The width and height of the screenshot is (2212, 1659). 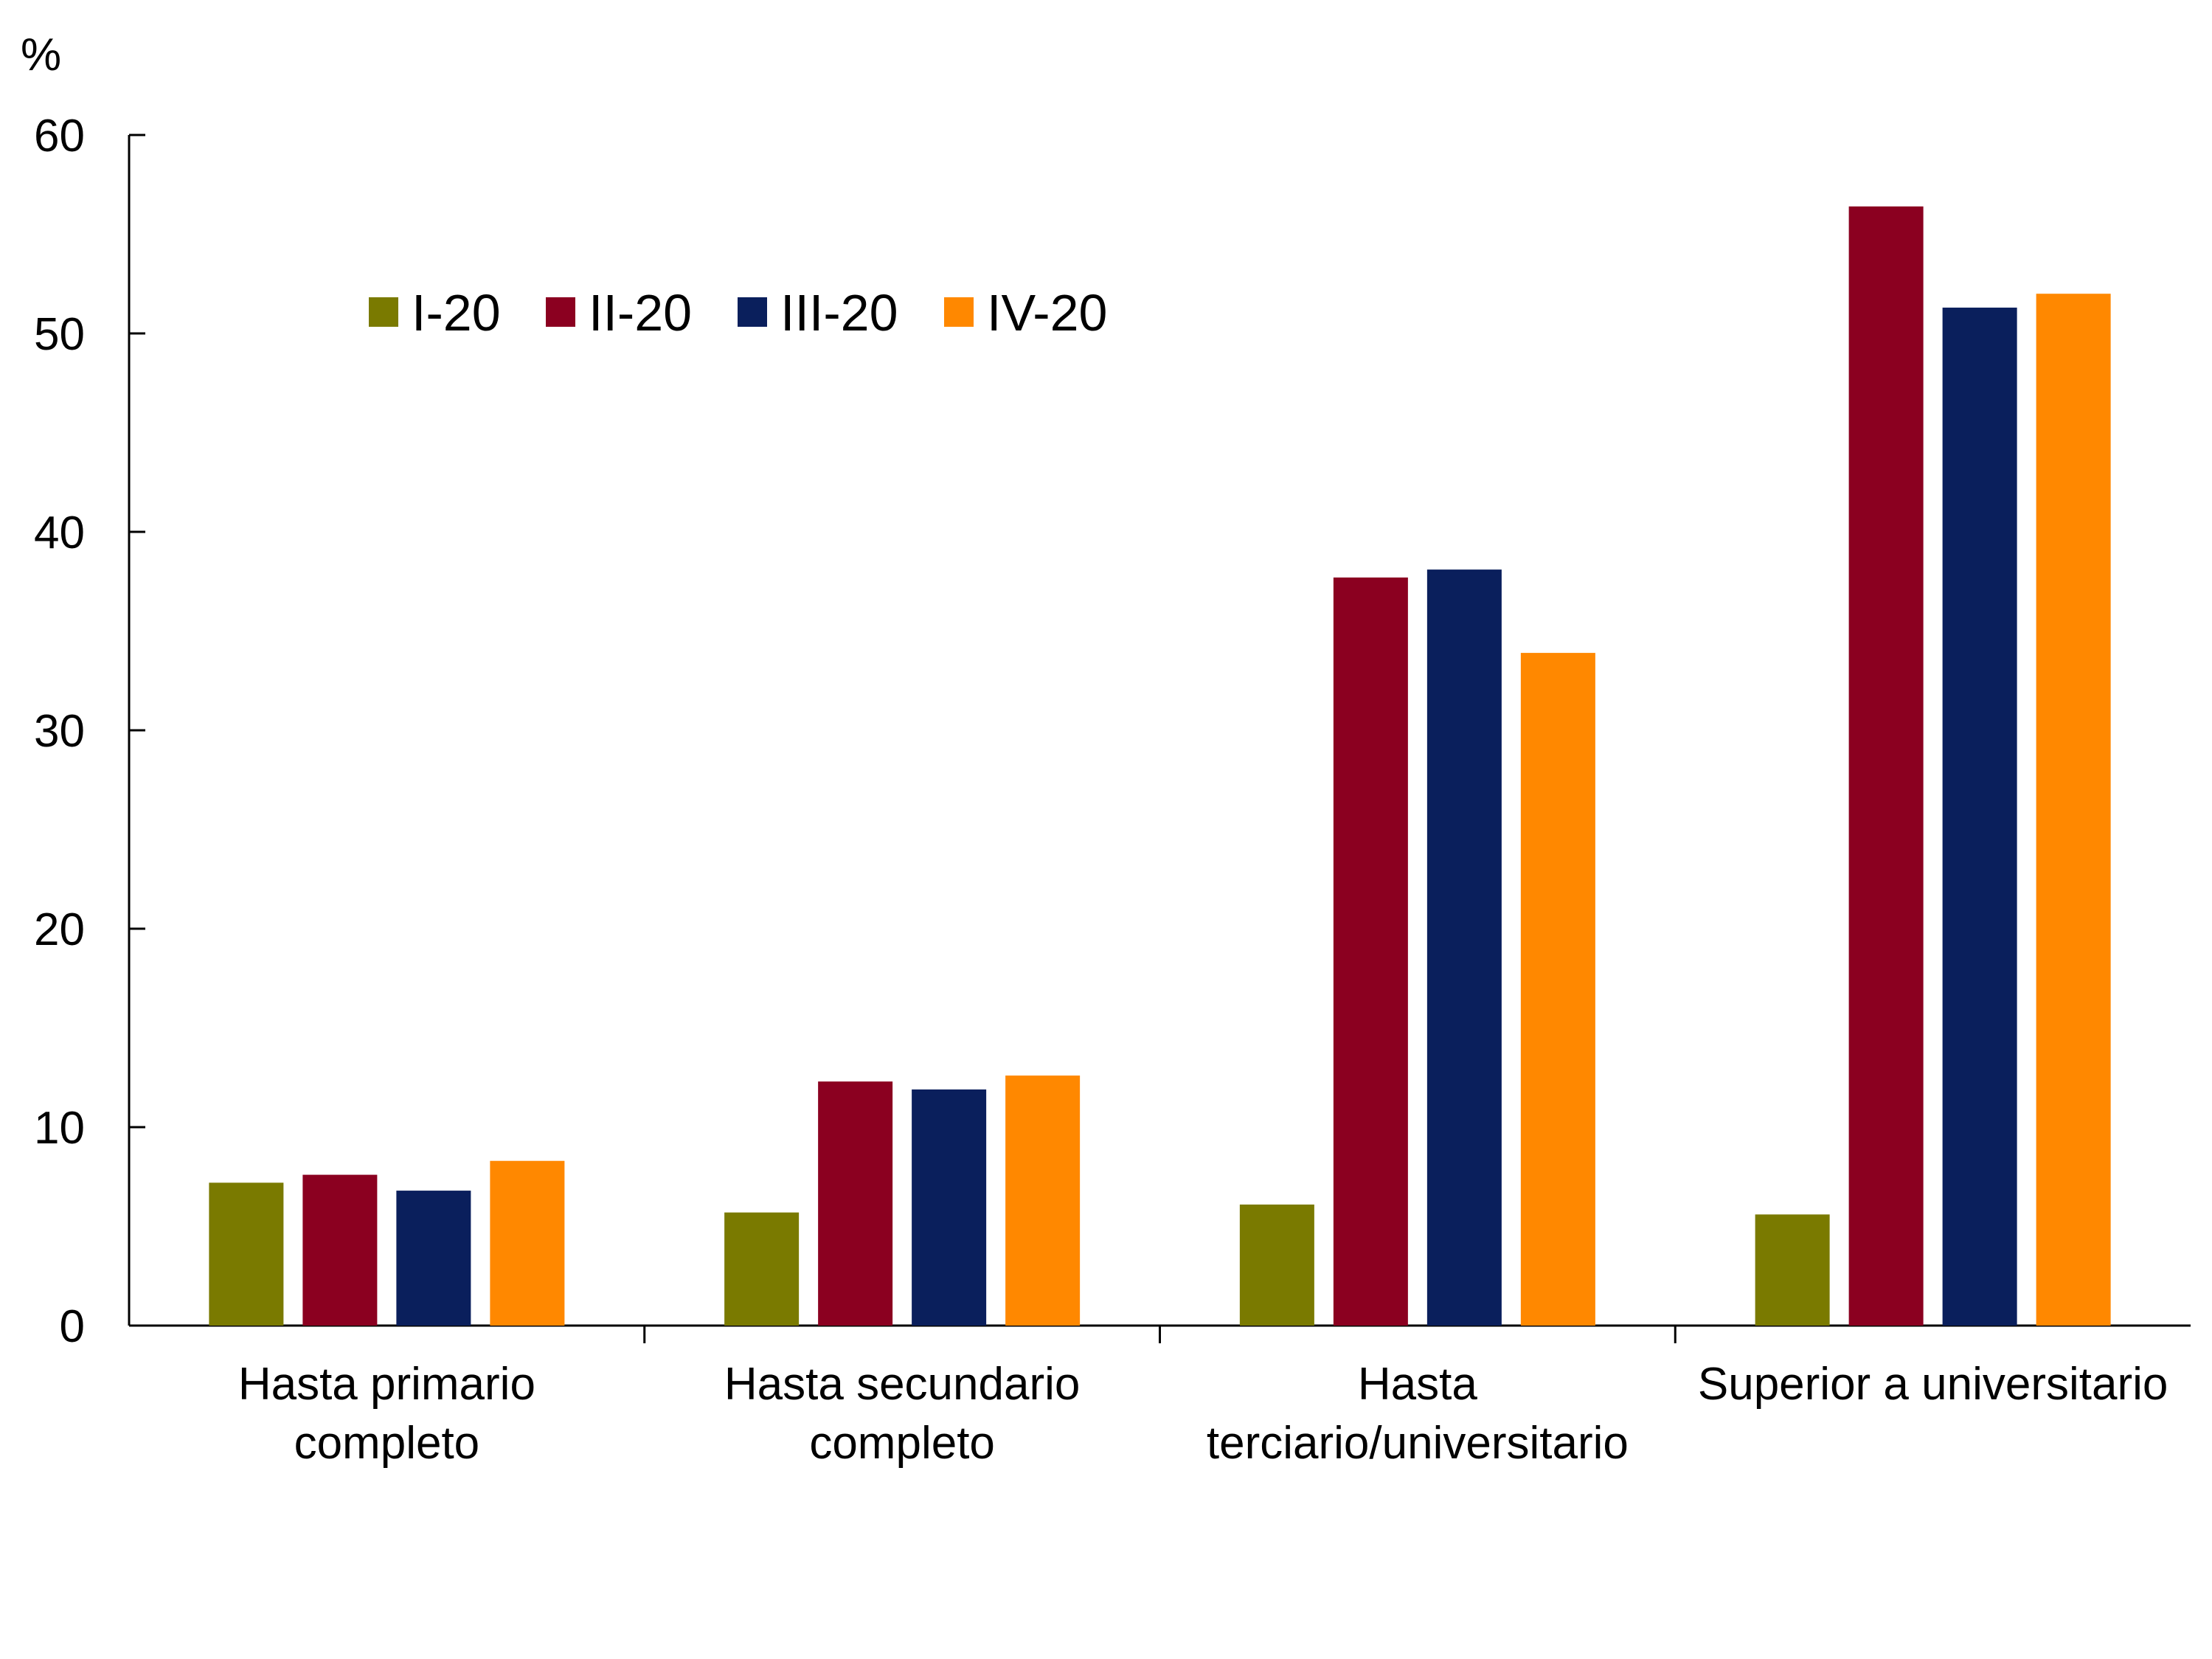 I want to click on y-tick-label: 0, so click(x=72, y=1326).